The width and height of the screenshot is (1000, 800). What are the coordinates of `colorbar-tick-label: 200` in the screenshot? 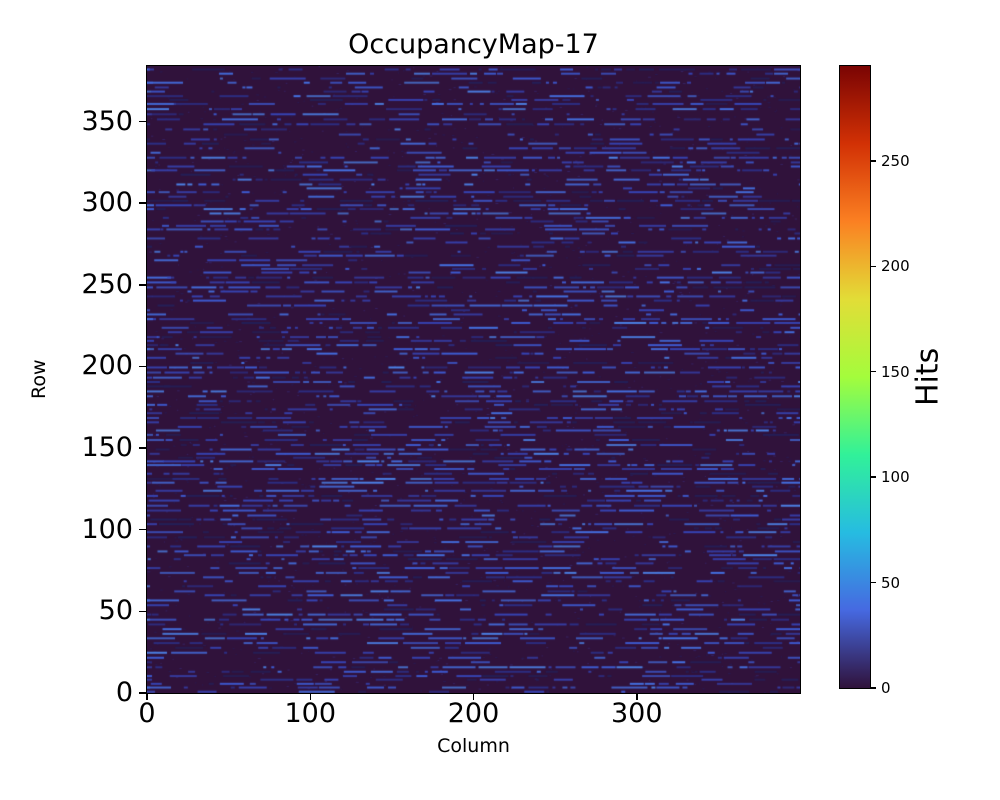 It's located at (895, 266).